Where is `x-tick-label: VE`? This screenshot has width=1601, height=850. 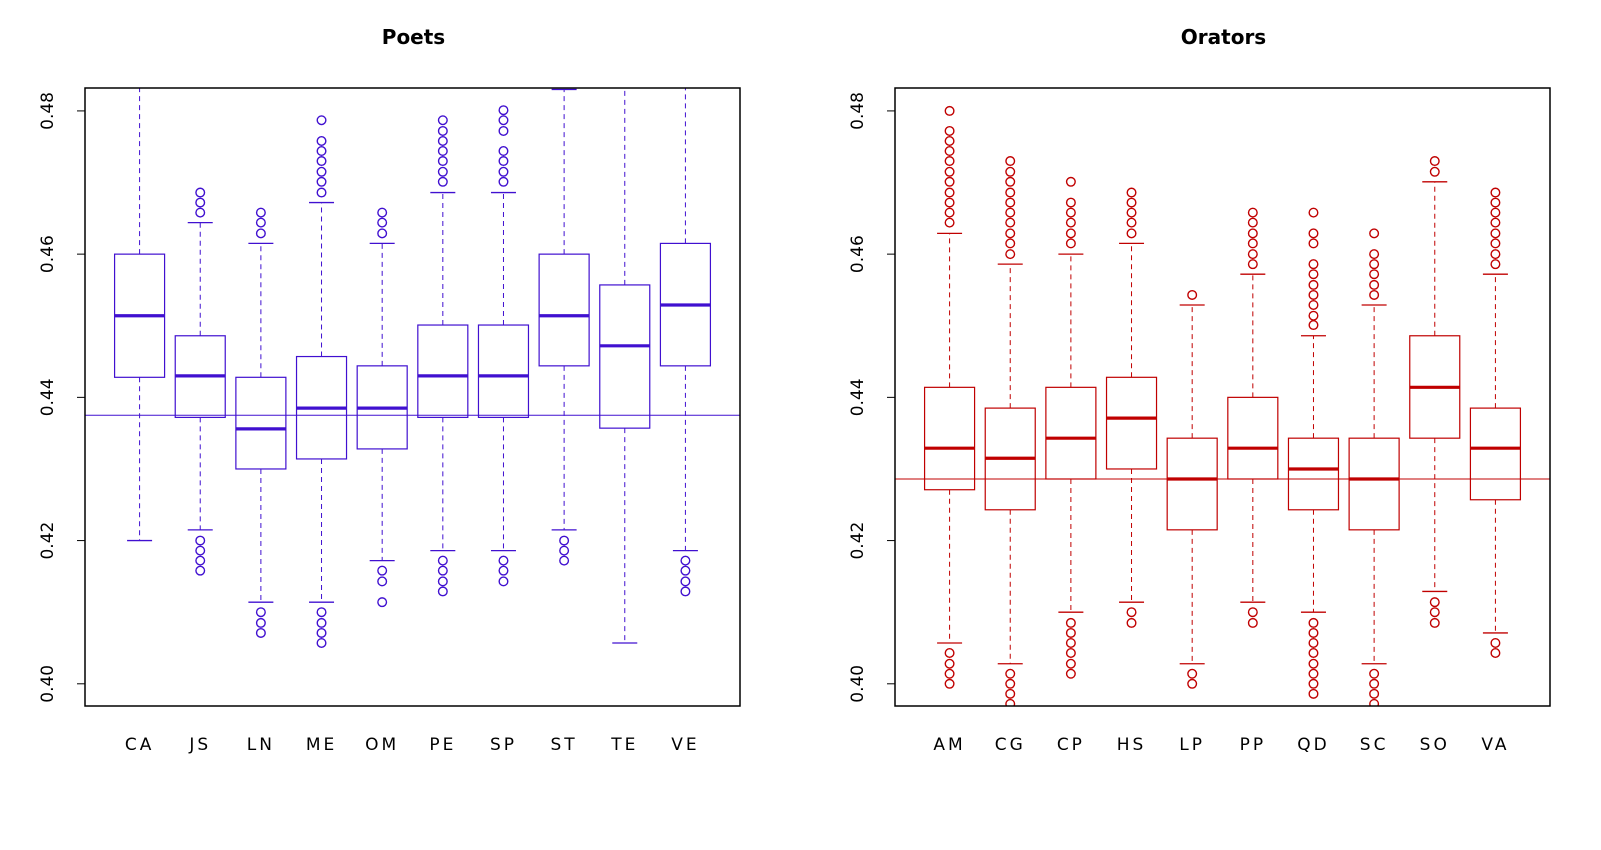 x-tick-label: VE is located at coordinates (685, 745).